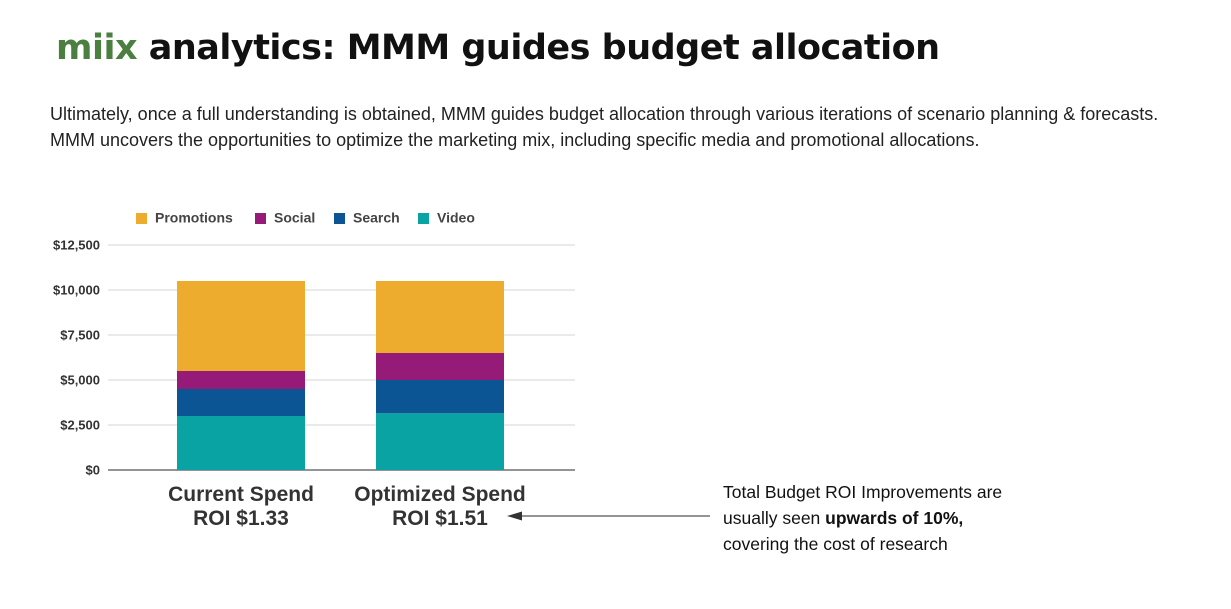  I want to click on arrow-head, so click(514, 516).